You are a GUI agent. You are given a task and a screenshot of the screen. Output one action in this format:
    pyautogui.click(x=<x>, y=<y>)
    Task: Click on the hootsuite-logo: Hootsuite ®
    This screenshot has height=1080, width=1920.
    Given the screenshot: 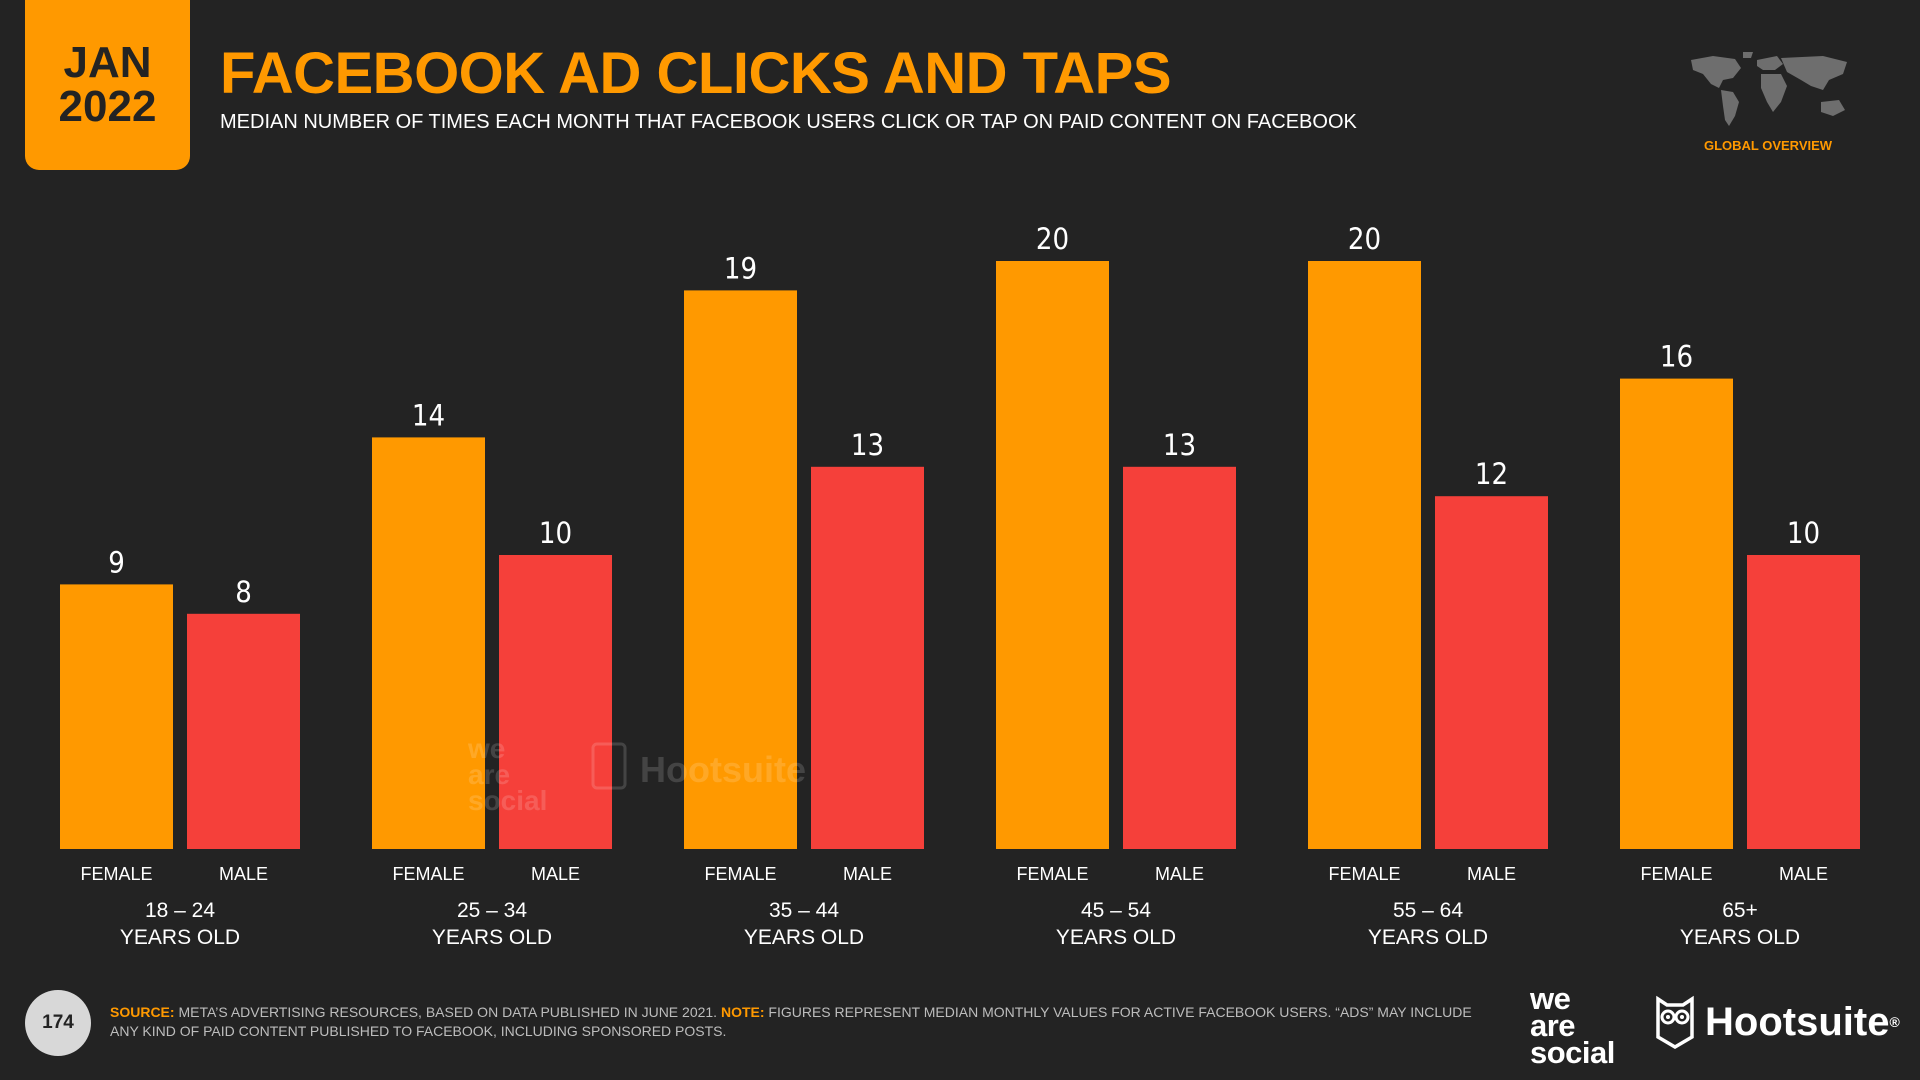 What is the action you would take?
    pyautogui.click(x=1777, y=1022)
    